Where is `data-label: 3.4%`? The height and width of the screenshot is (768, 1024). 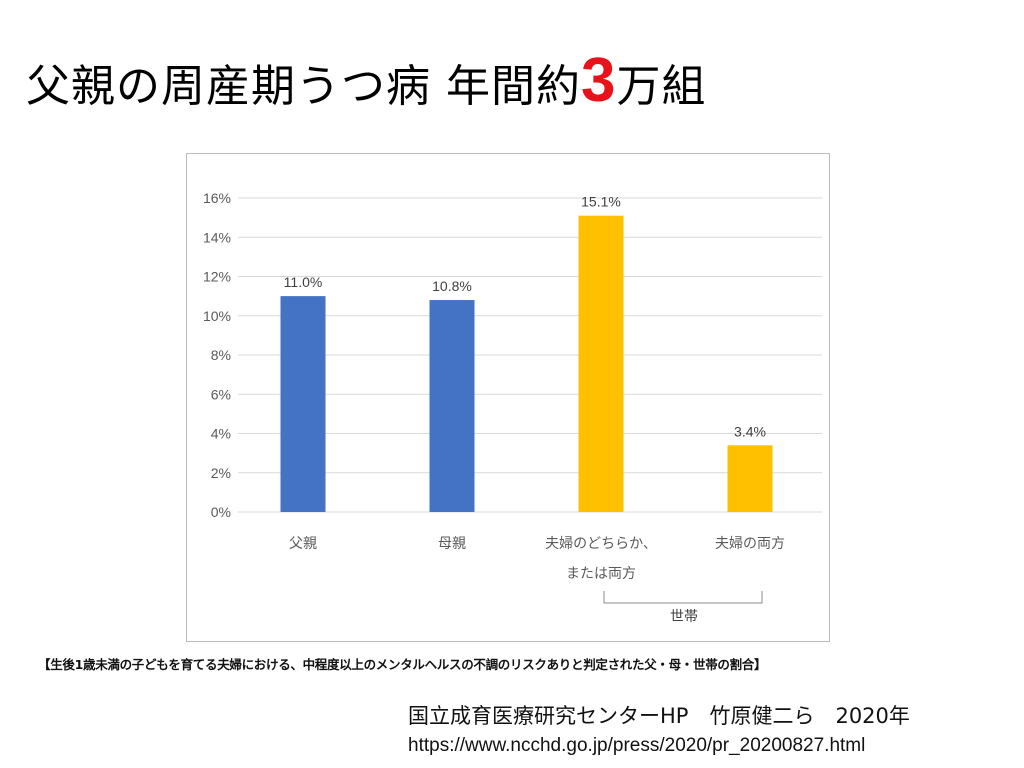
data-label: 3.4% is located at coordinates (750, 431).